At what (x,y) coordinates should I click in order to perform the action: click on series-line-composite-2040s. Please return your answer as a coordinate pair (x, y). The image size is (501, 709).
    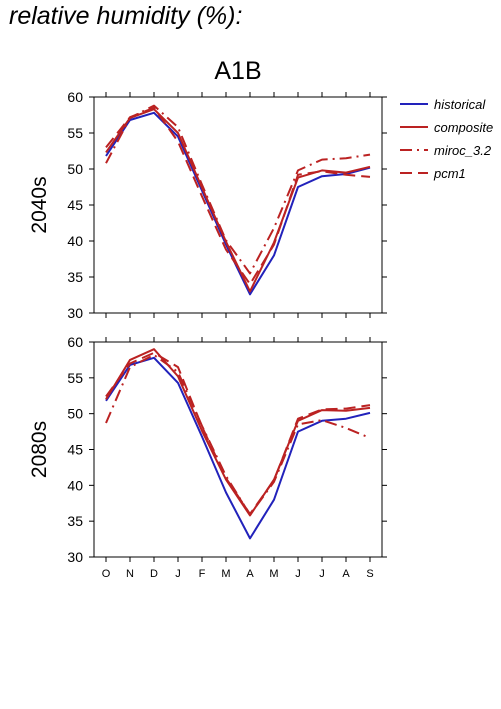
    Looking at the image, I should click on (238, 200).